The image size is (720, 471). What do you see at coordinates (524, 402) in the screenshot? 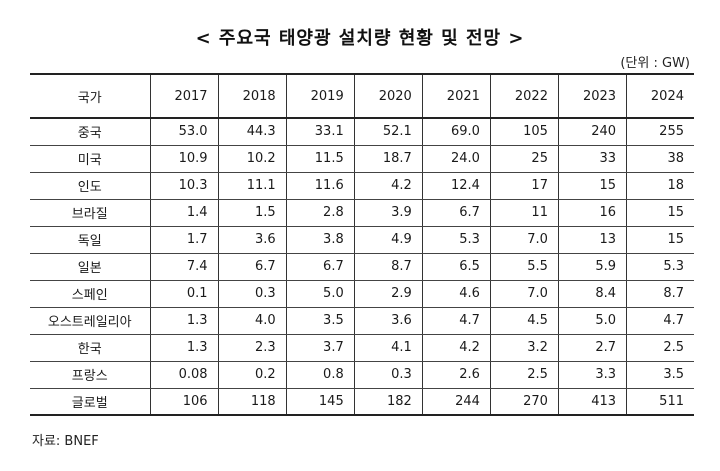
I see `value-cell: 270` at bounding box center [524, 402].